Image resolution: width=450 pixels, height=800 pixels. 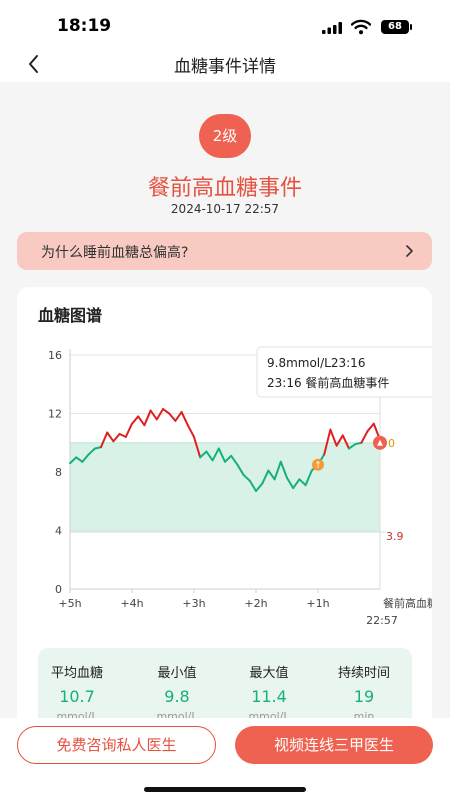 What do you see at coordinates (395, 27) in the screenshot?
I see `battery-icon: 68` at bounding box center [395, 27].